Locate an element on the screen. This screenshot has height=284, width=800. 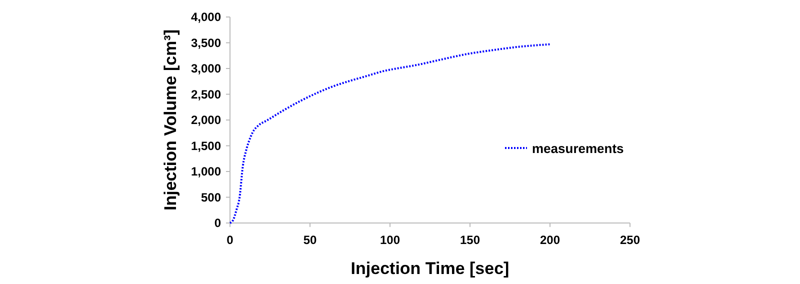
x-tick-label: 100 is located at coordinates (390, 240).